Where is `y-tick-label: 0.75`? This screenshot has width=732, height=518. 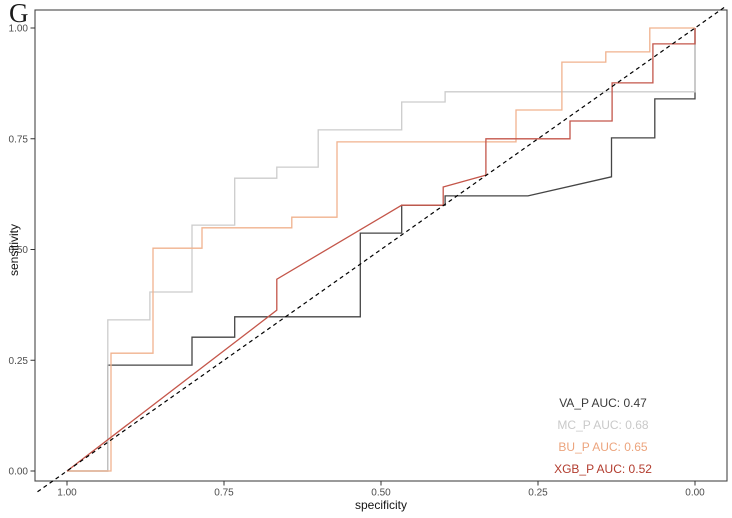 y-tick-label: 0.75 is located at coordinates (19, 139).